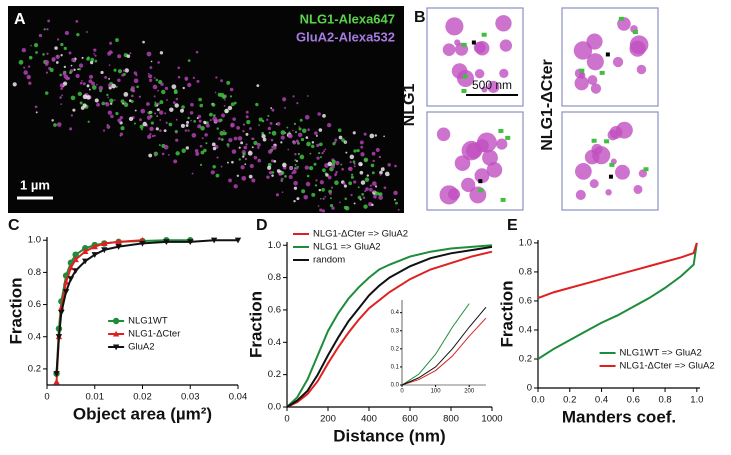  What do you see at coordinates (395, 313) in the screenshot?
I see `y-tick-label: 0.4` at bounding box center [395, 313].